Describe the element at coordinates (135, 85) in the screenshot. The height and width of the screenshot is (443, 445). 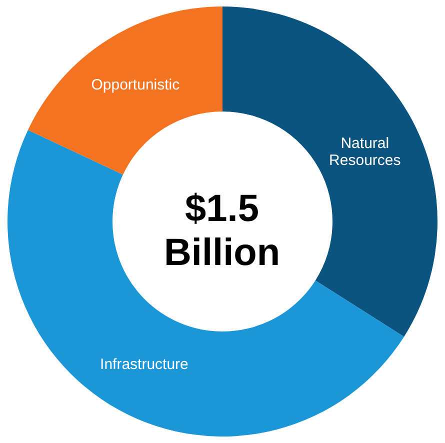
I see `slice-label: Opportunistic` at that location.